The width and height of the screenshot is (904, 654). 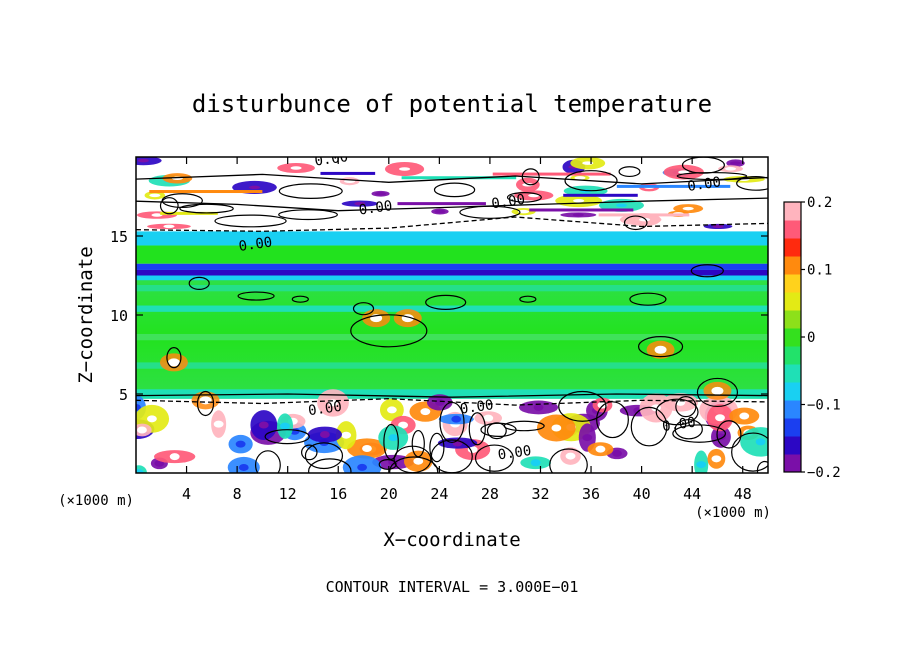 What do you see at coordinates (490, 494) in the screenshot?
I see `x-tick-label: 28` at bounding box center [490, 494].